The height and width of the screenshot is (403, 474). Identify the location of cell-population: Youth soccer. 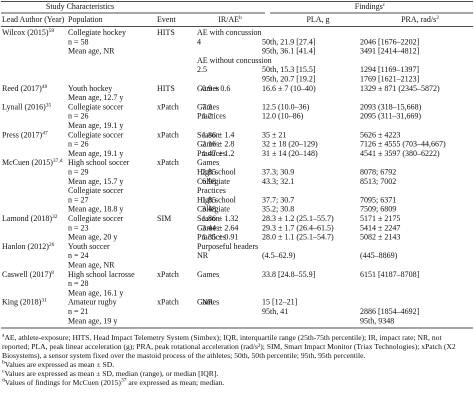
(89, 246).